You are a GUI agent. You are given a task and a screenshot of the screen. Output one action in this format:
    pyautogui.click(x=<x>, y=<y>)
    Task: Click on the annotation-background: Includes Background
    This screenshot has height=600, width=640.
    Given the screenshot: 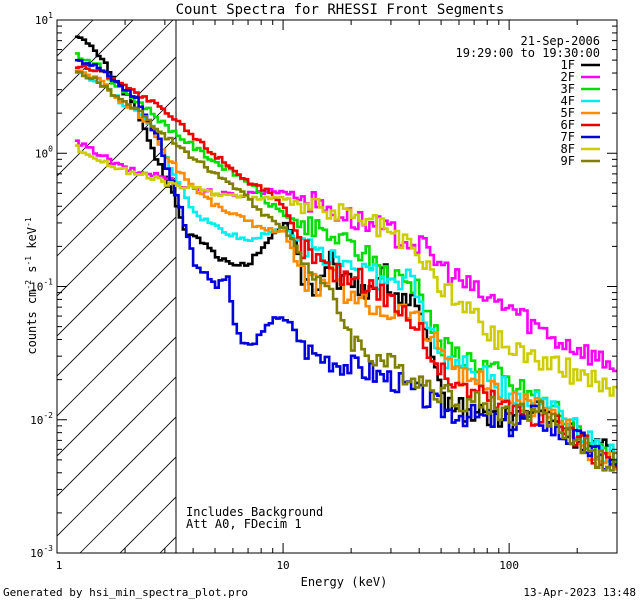 What is the action you would take?
    pyautogui.click(x=254, y=512)
    